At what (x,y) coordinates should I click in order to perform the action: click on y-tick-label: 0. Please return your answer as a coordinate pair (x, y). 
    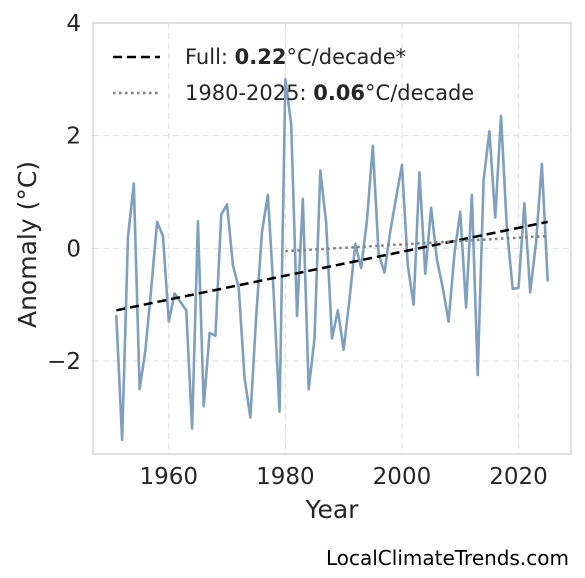
    Looking at the image, I should click on (73, 249).